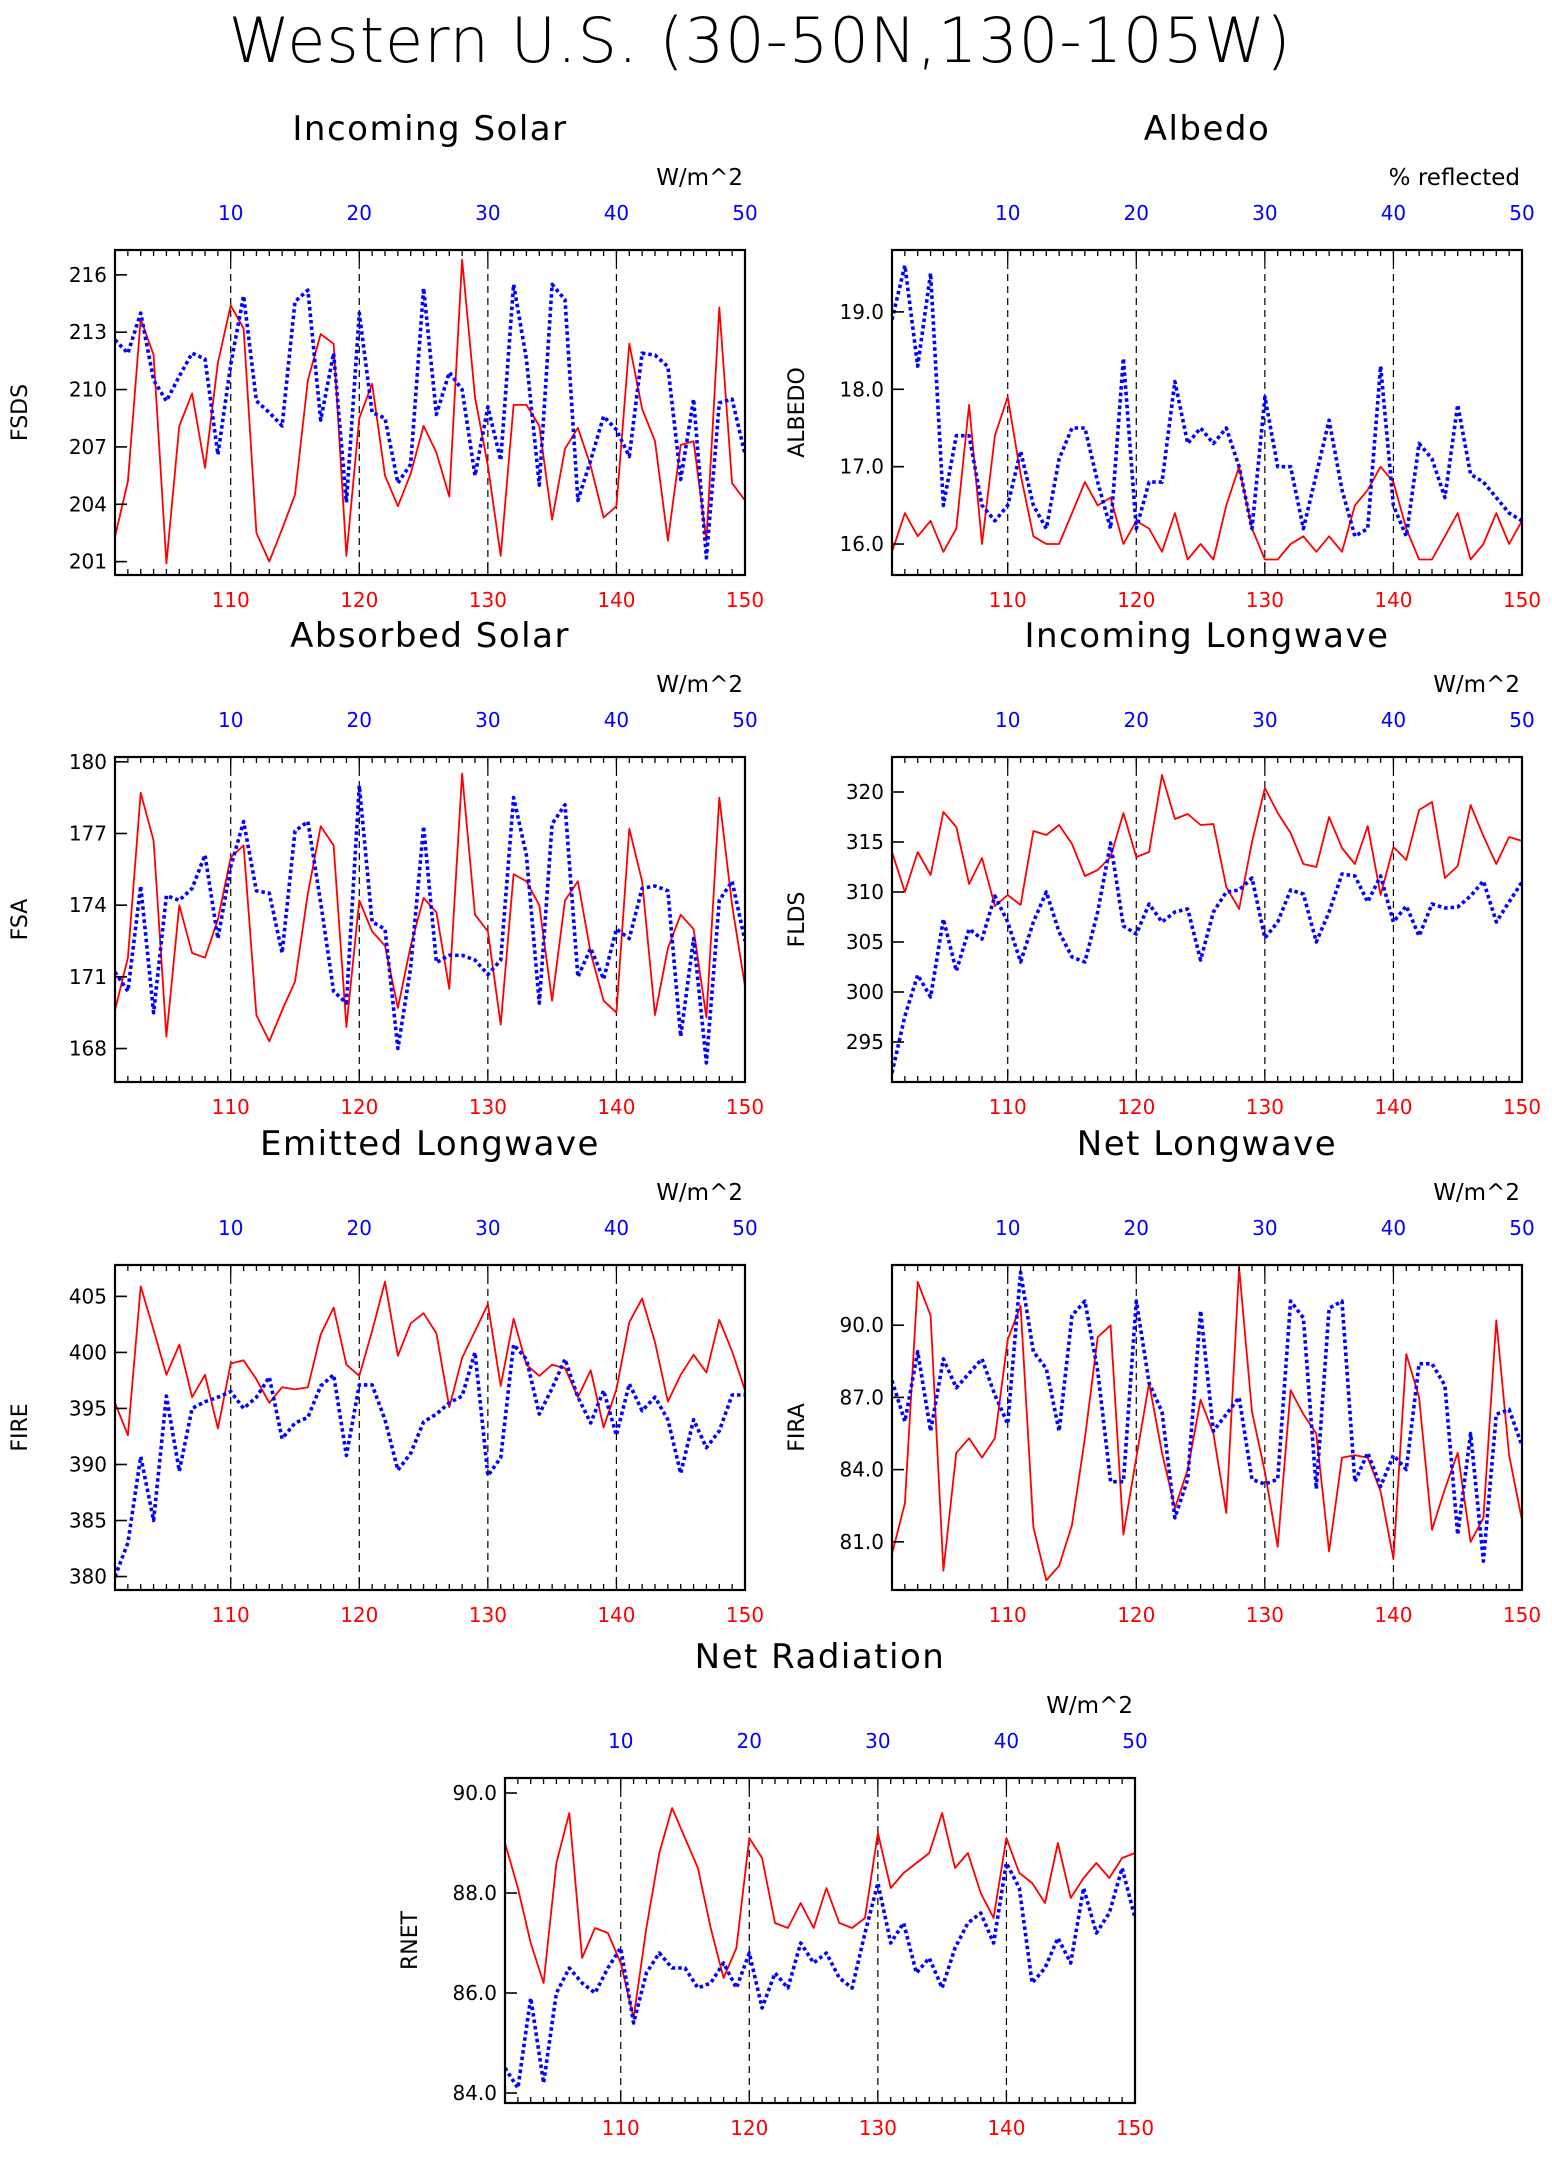 Image resolution: width=1552 pixels, height=2160 pixels. I want to click on y-tick-label: 380, so click(88, 1577).